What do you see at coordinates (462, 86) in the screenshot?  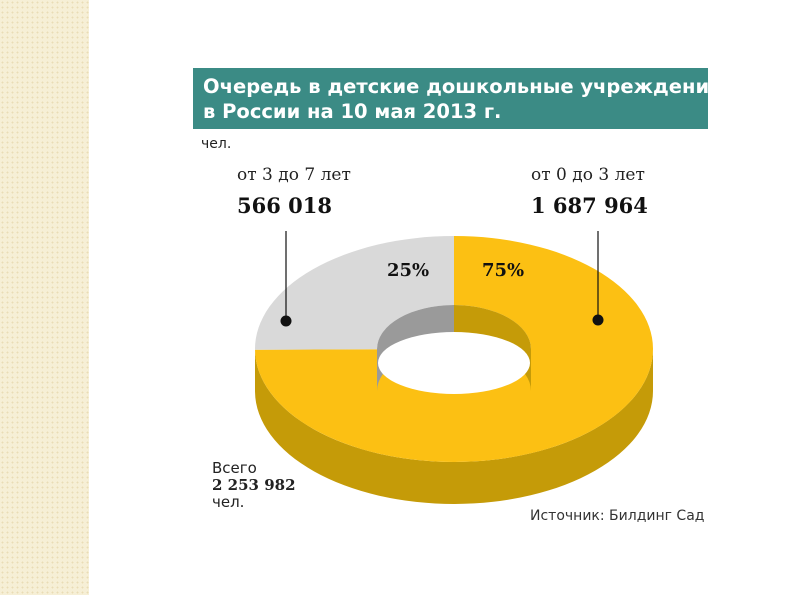 I see `chart-title-line-1: Очередь в детские дошкольные учреждения` at bounding box center [462, 86].